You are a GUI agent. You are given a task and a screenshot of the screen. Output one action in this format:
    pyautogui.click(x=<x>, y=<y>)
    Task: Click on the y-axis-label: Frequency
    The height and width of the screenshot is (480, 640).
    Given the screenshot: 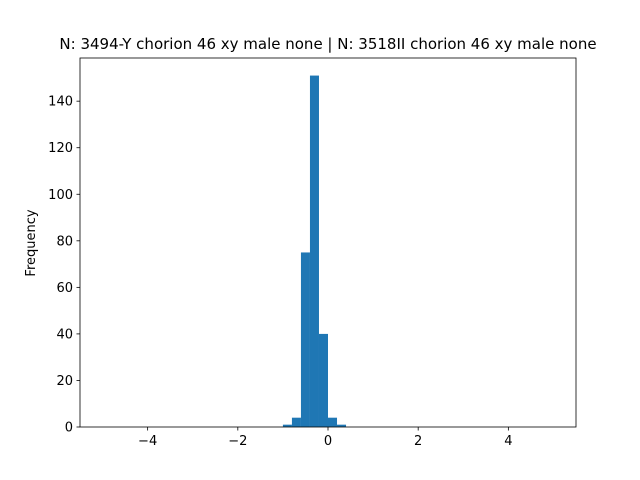 What is the action you would take?
    pyautogui.click(x=31, y=242)
    